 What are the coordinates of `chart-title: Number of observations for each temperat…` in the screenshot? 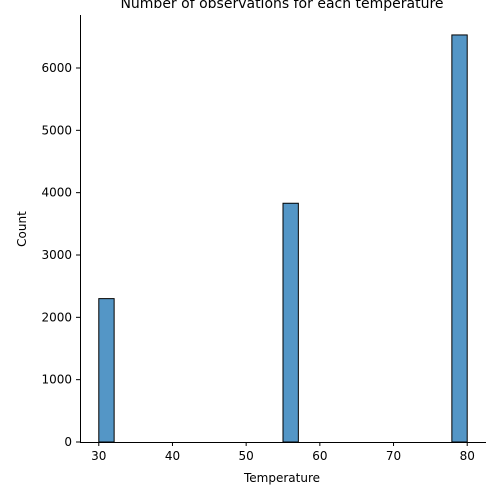 It's located at (281, 6).